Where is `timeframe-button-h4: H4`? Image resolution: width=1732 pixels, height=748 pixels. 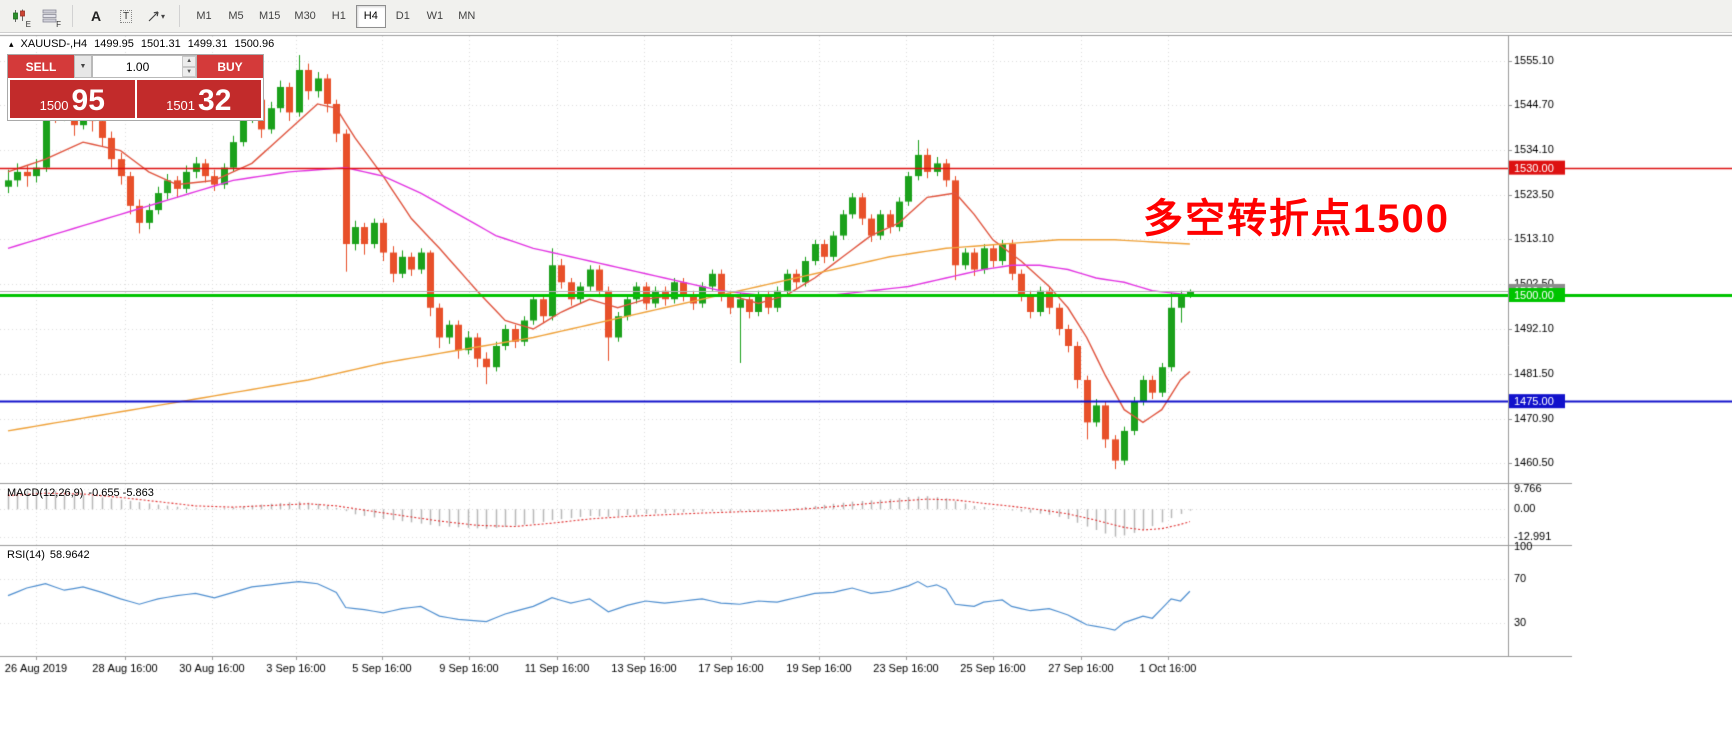
timeframe-button-h4: H4 is located at coordinates (370, 16).